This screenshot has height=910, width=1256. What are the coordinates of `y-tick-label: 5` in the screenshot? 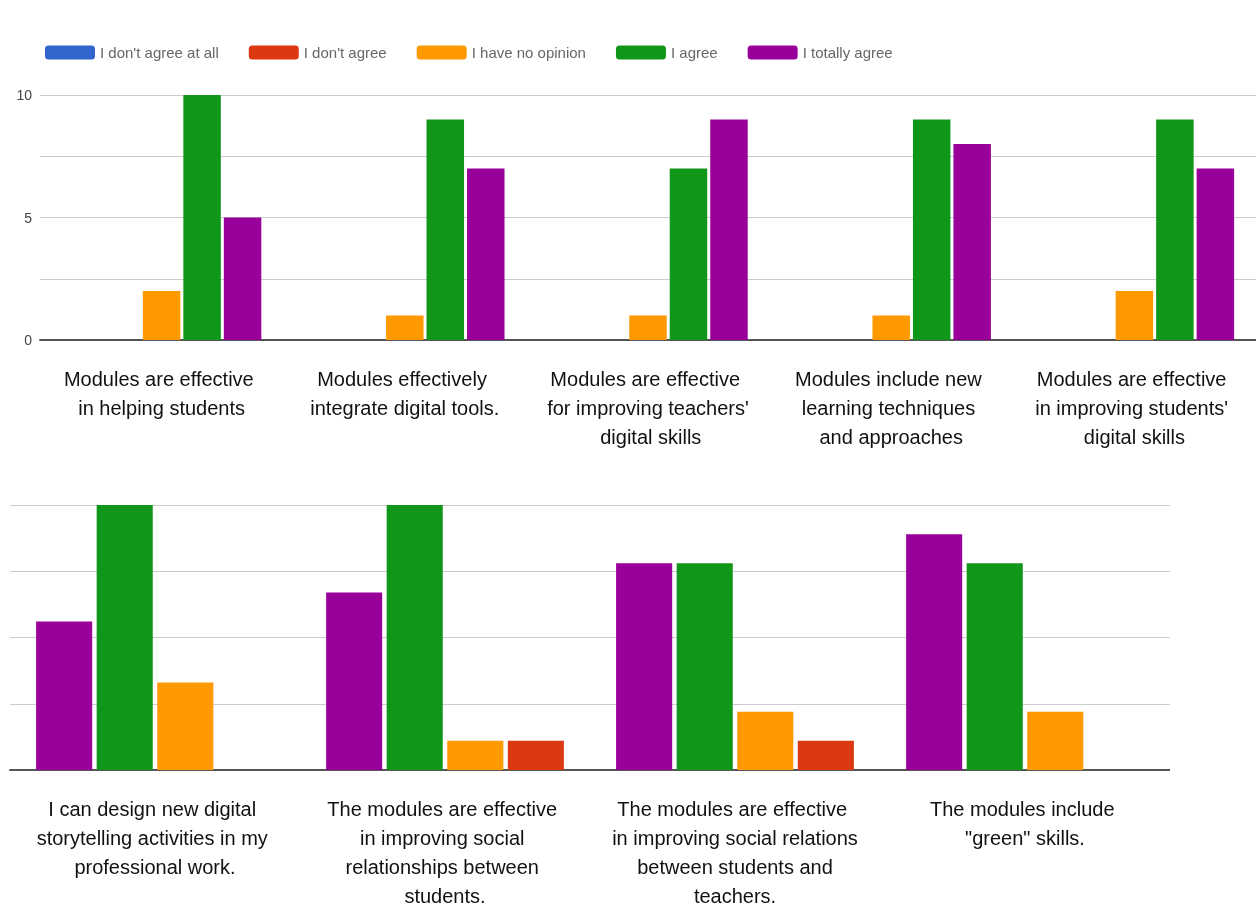 It's located at (28, 217).